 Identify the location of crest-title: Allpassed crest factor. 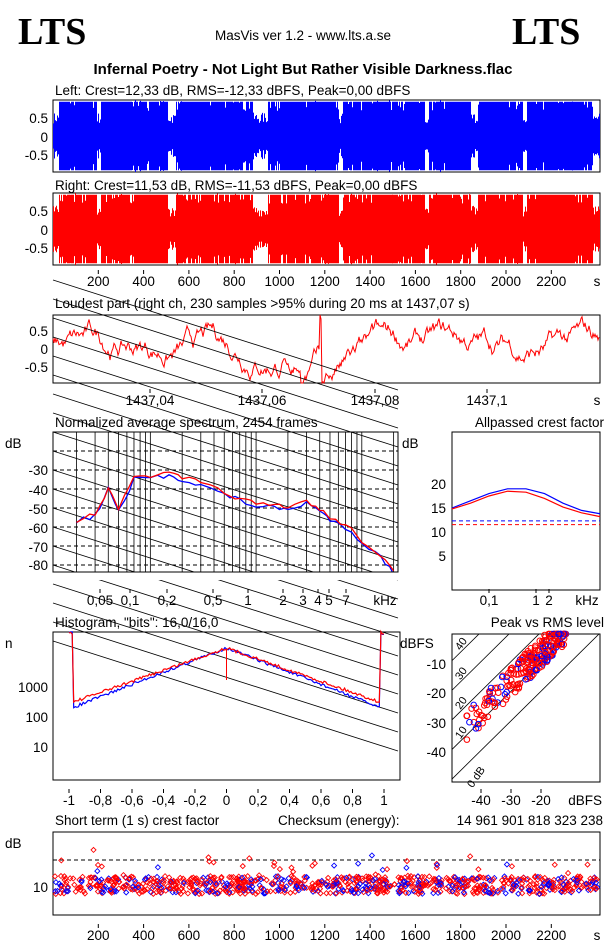
(540, 422).